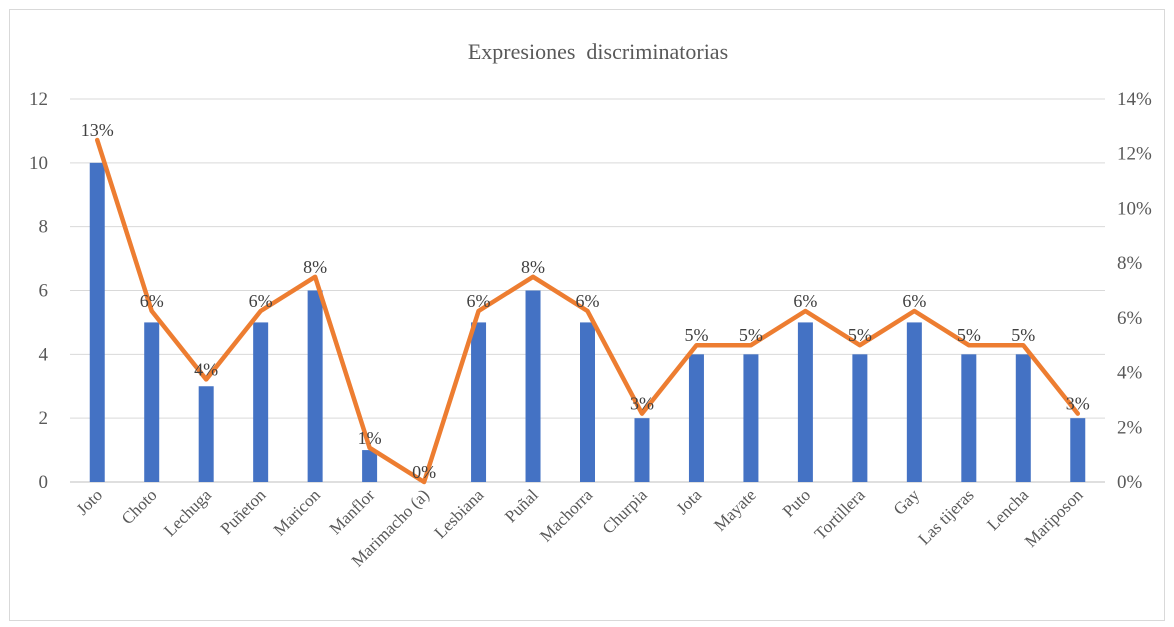  What do you see at coordinates (688, 501) in the screenshot?
I see `category-label: Jota` at bounding box center [688, 501].